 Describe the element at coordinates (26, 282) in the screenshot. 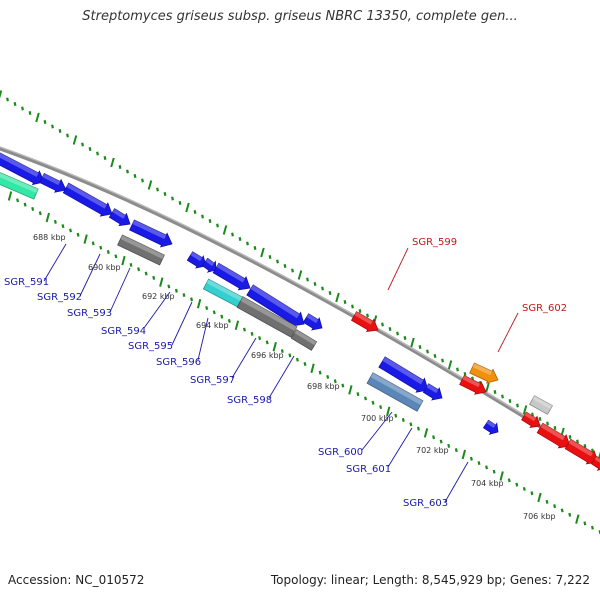

I see `gene-label-sgr-591: SGR_591` at that location.